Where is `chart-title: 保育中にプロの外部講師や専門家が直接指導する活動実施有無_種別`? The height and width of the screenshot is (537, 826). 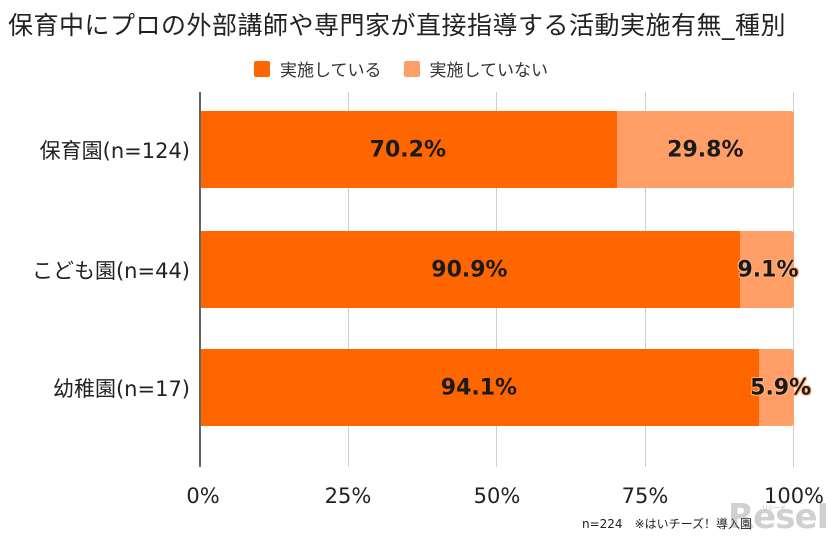
chart-title: 保育中にプロの外部講師や専門家が直接指導する活動実施有無_種別 is located at coordinates (397, 25).